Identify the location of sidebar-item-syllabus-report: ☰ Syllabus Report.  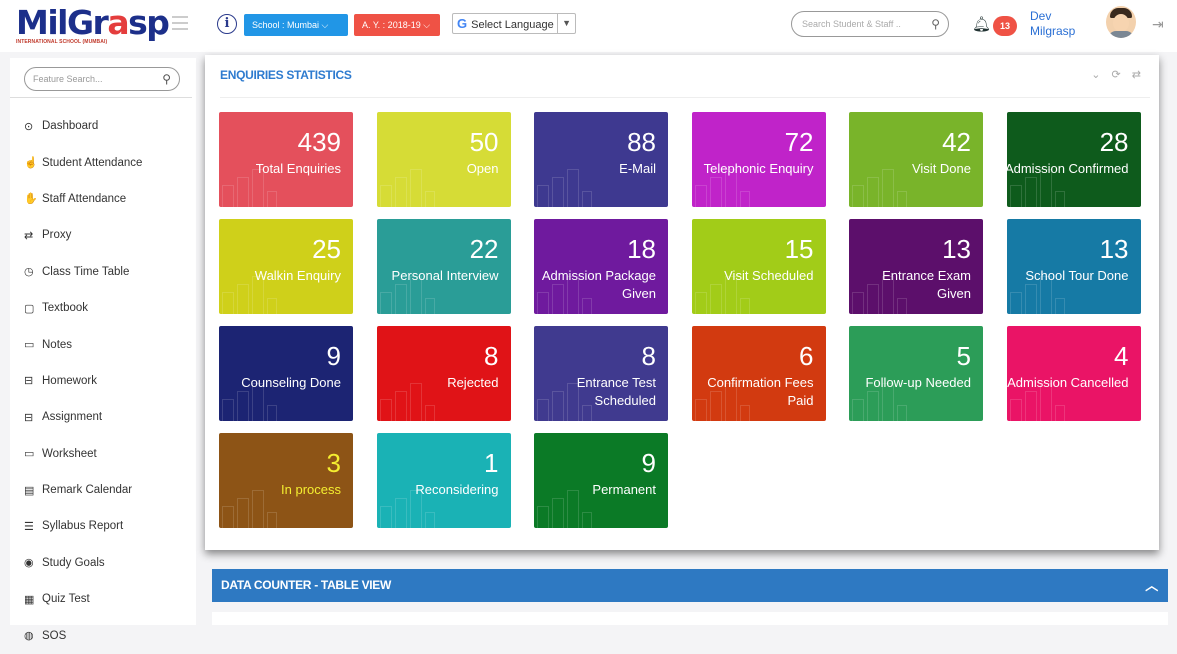
(83, 526).